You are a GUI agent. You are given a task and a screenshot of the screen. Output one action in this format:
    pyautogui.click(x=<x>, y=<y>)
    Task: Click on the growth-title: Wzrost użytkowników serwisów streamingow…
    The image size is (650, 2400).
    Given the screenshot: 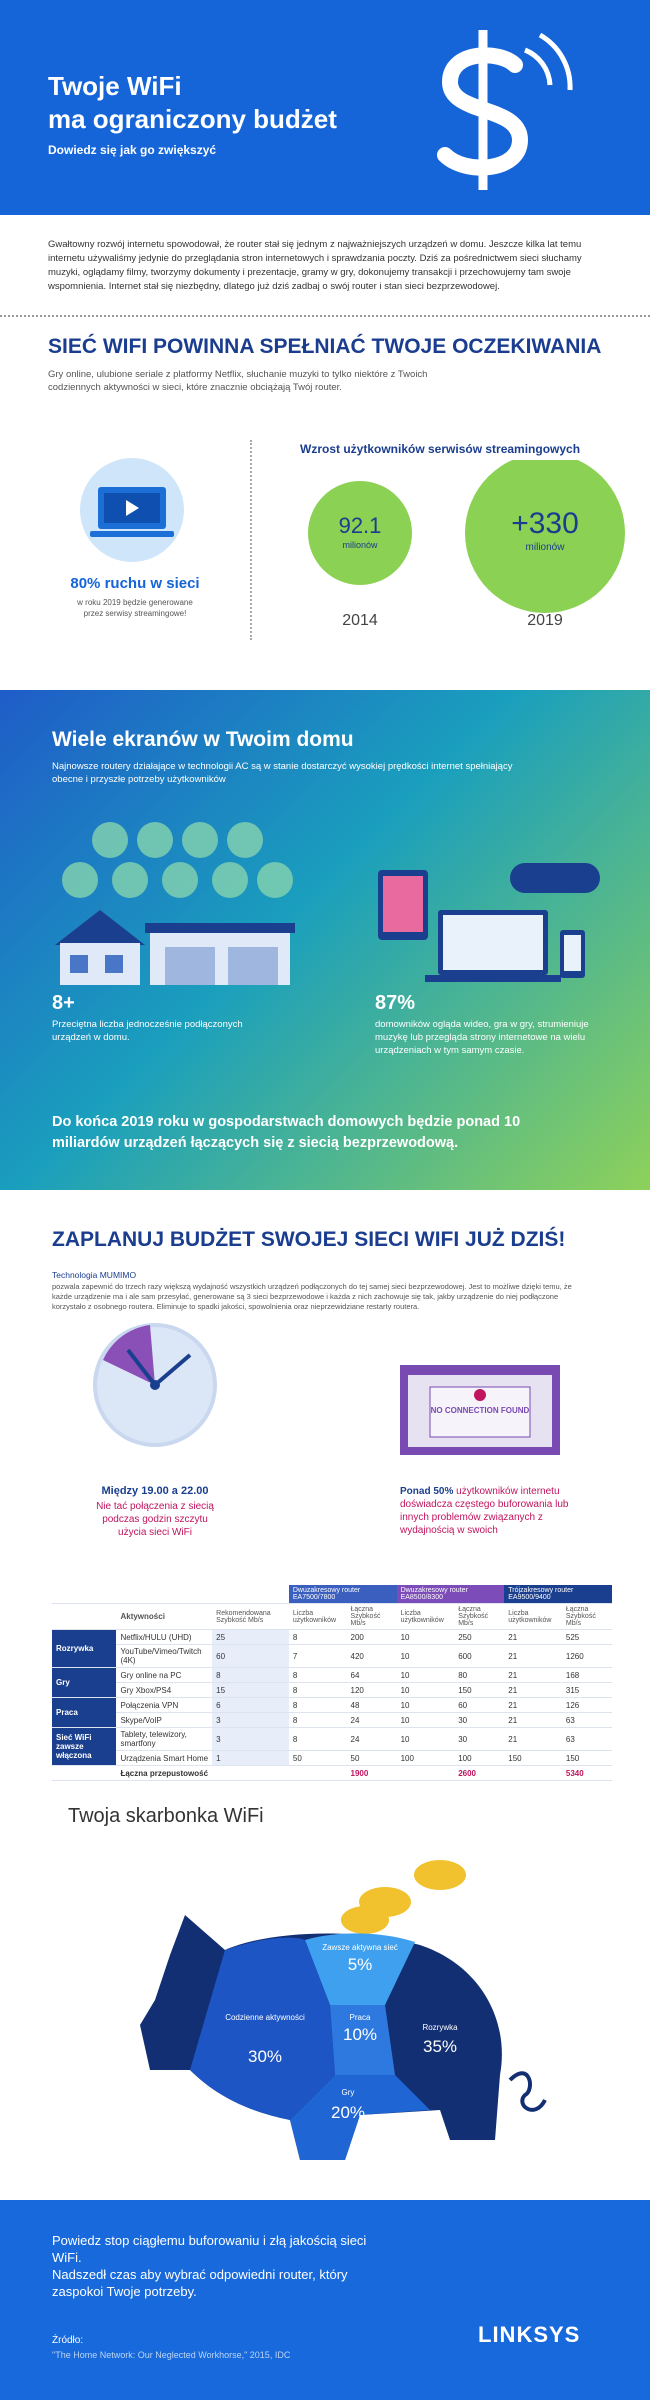 What is the action you would take?
    pyautogui.click(x=440, y=449)
    